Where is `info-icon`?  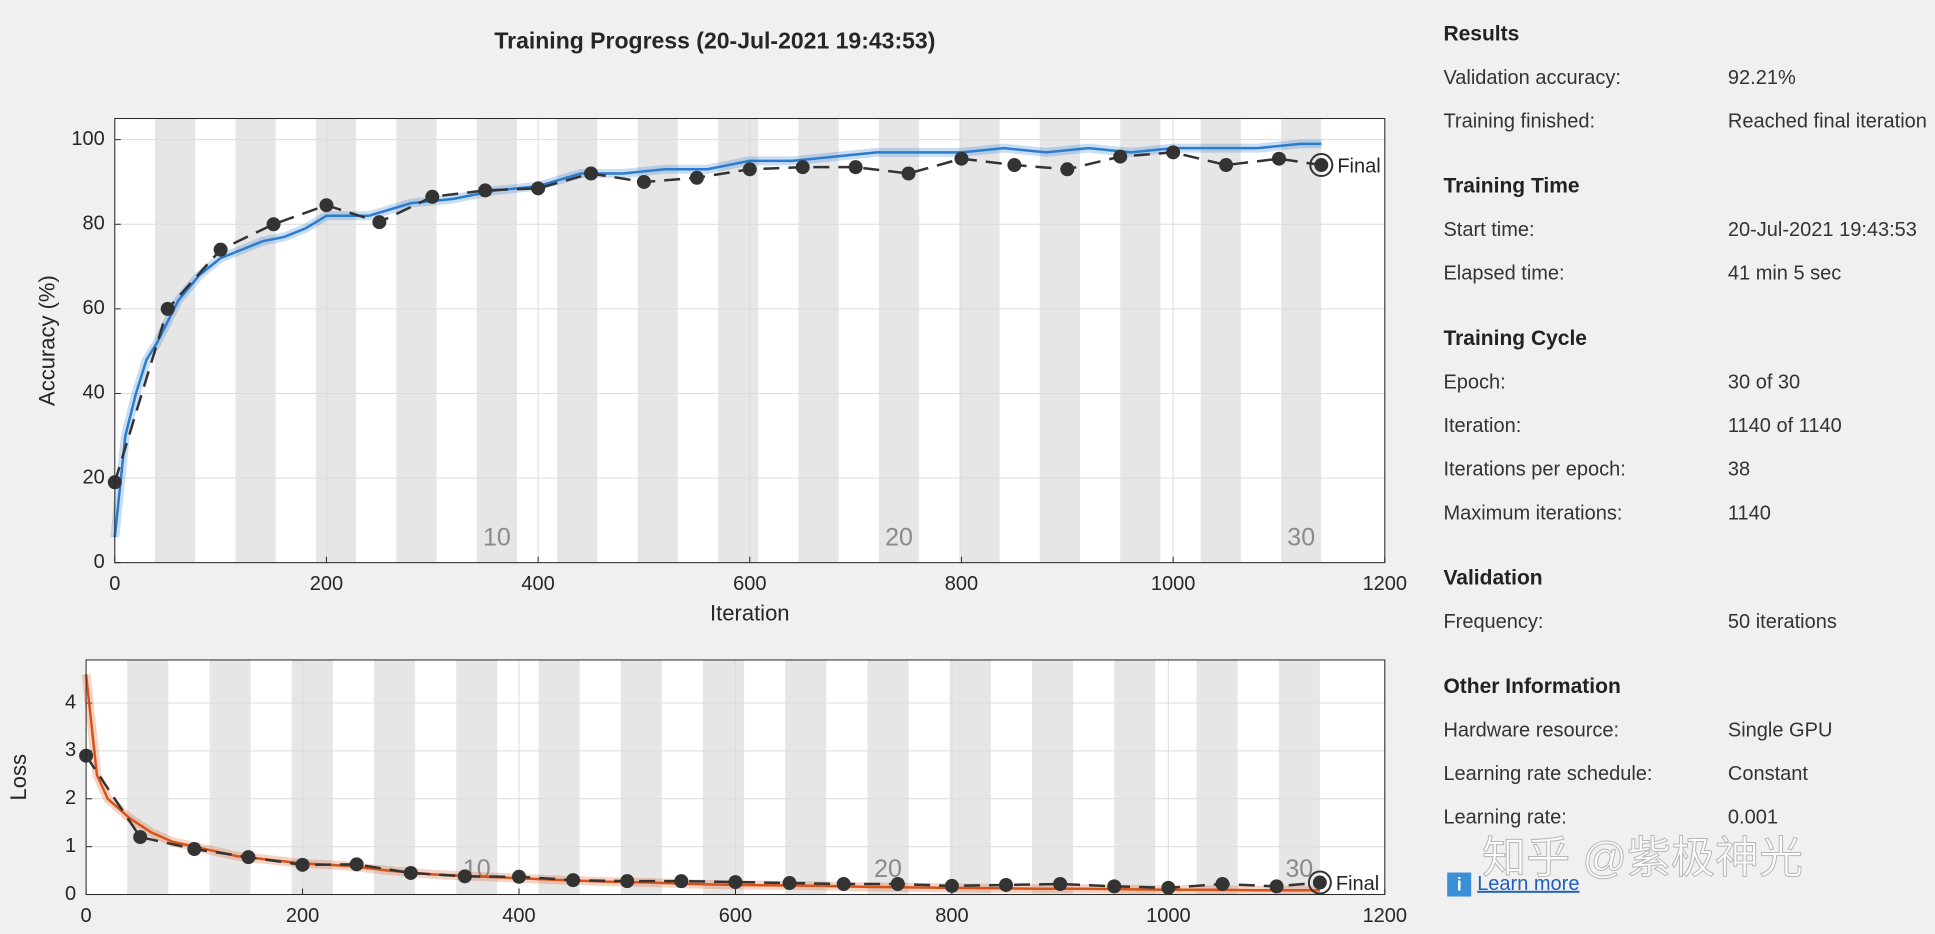 info-icon is located at coordinates (1459, 884).